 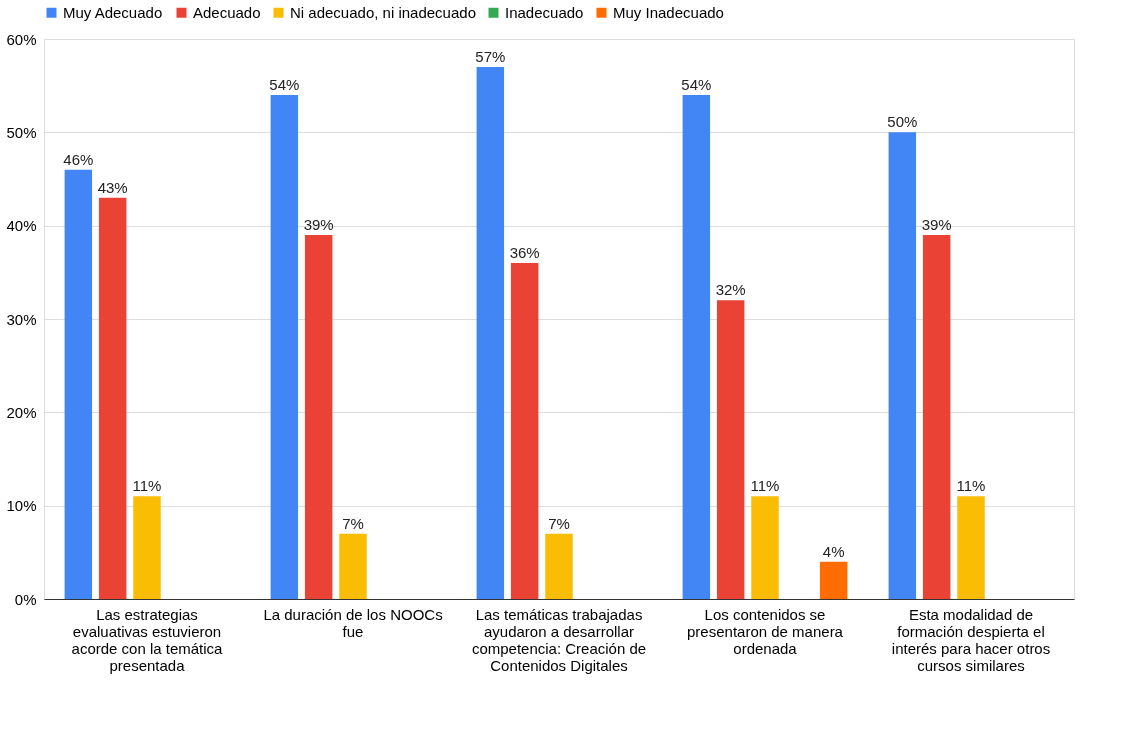 I want to click on data-label: 43%, so click(x=112, y=187).